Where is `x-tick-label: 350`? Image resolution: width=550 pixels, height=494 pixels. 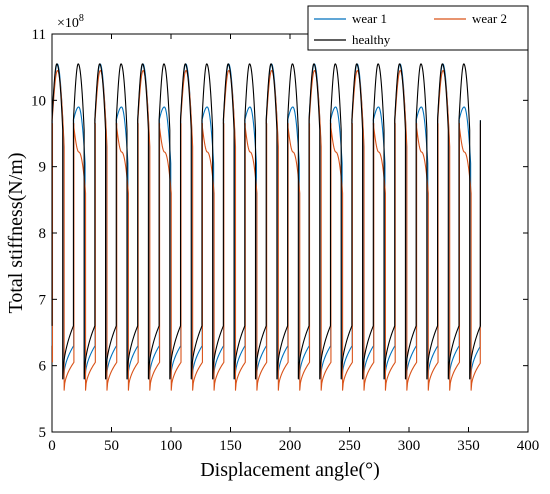
x-tick-label: 350 is located at coordinates (468, 446).